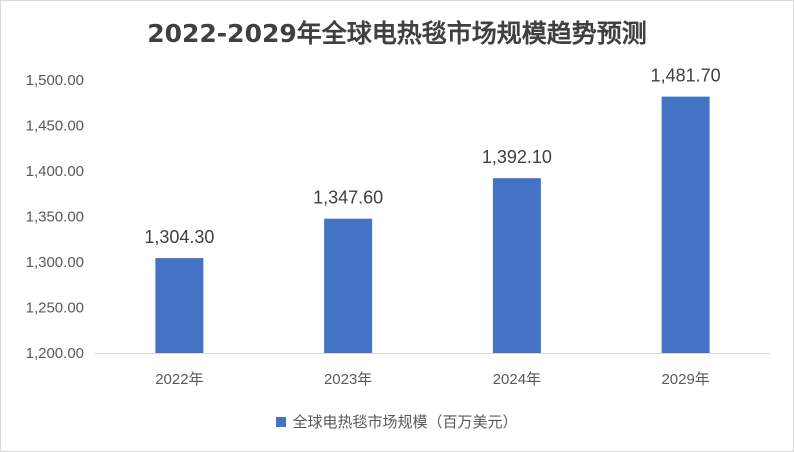 The image size is (794, 452). Describe the element at coordinates (685, 379) in the screenshot. I see `x-tick-label: 2029年` at that location.